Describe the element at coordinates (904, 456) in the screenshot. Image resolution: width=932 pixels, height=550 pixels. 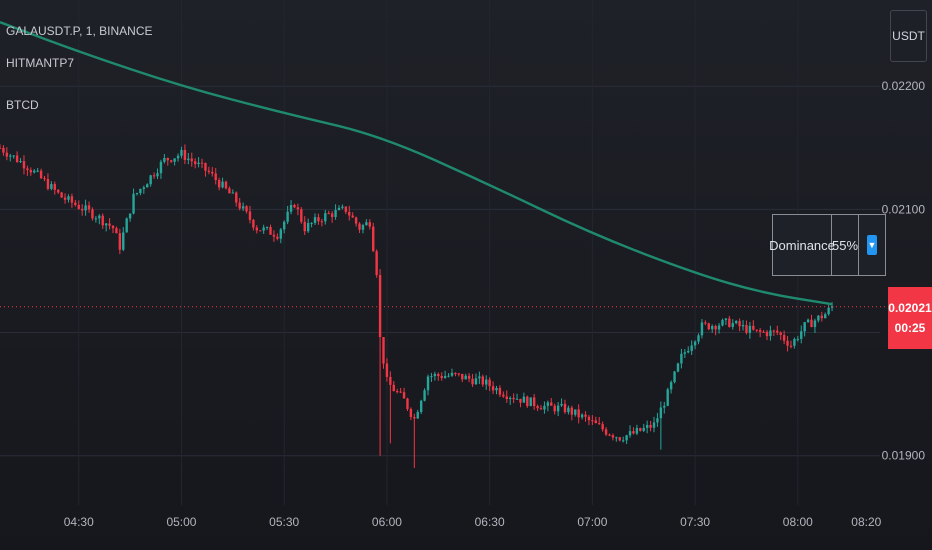
I see `y-tick-label: 0.01900` at that location.